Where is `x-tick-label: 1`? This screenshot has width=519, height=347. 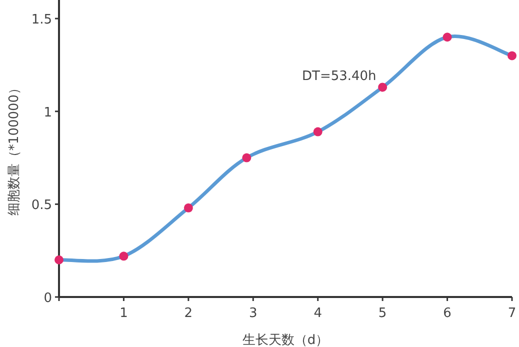 x-tick-label: 1 is located at coordinates (124, 313).